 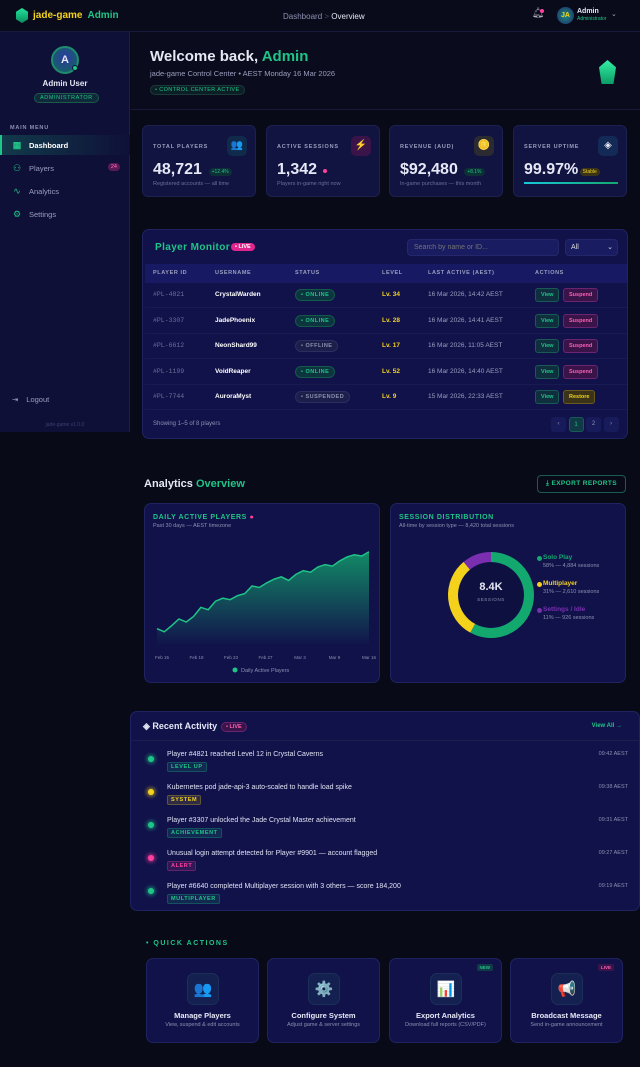 I want to click on stat-value: 99.97%, so click(x=551, y=169).